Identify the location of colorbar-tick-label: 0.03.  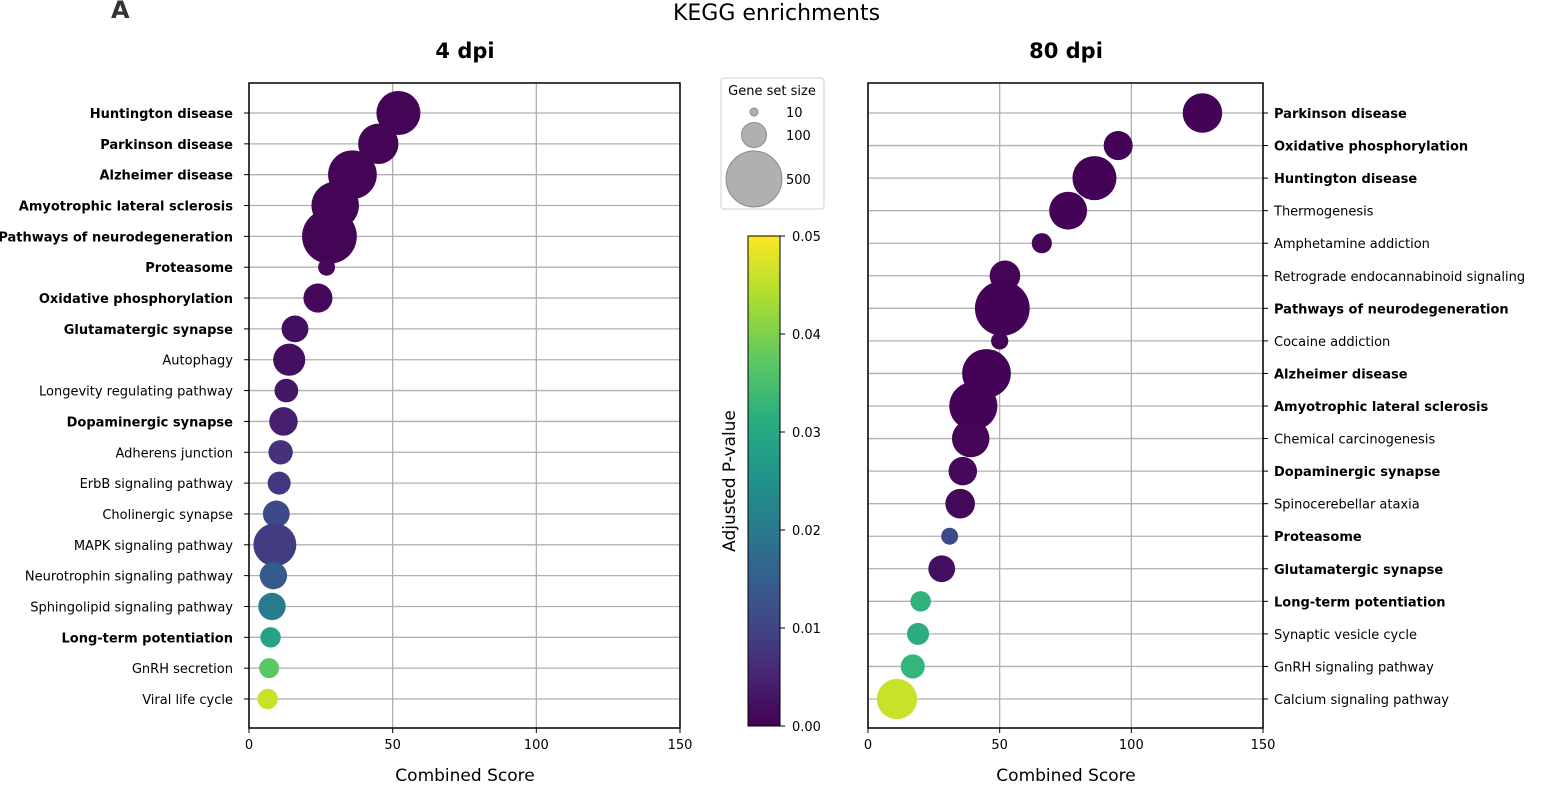
(806, 433).